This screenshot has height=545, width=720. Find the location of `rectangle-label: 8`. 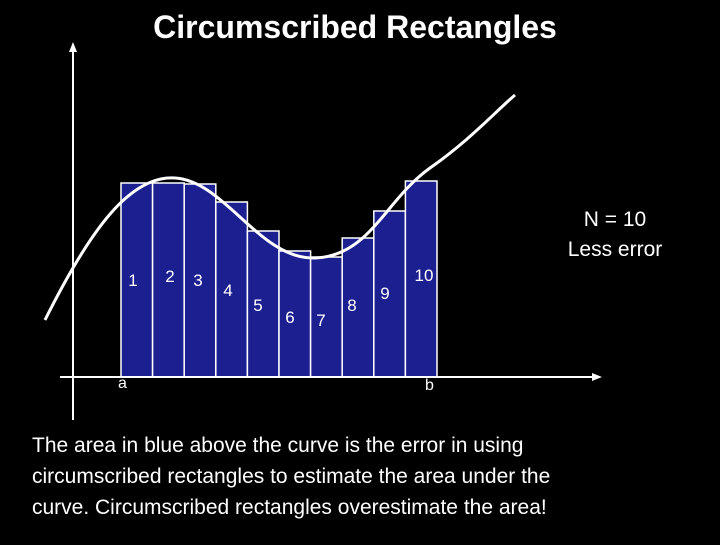

rectangle-label: 8 is located at coordinates (351, 305).